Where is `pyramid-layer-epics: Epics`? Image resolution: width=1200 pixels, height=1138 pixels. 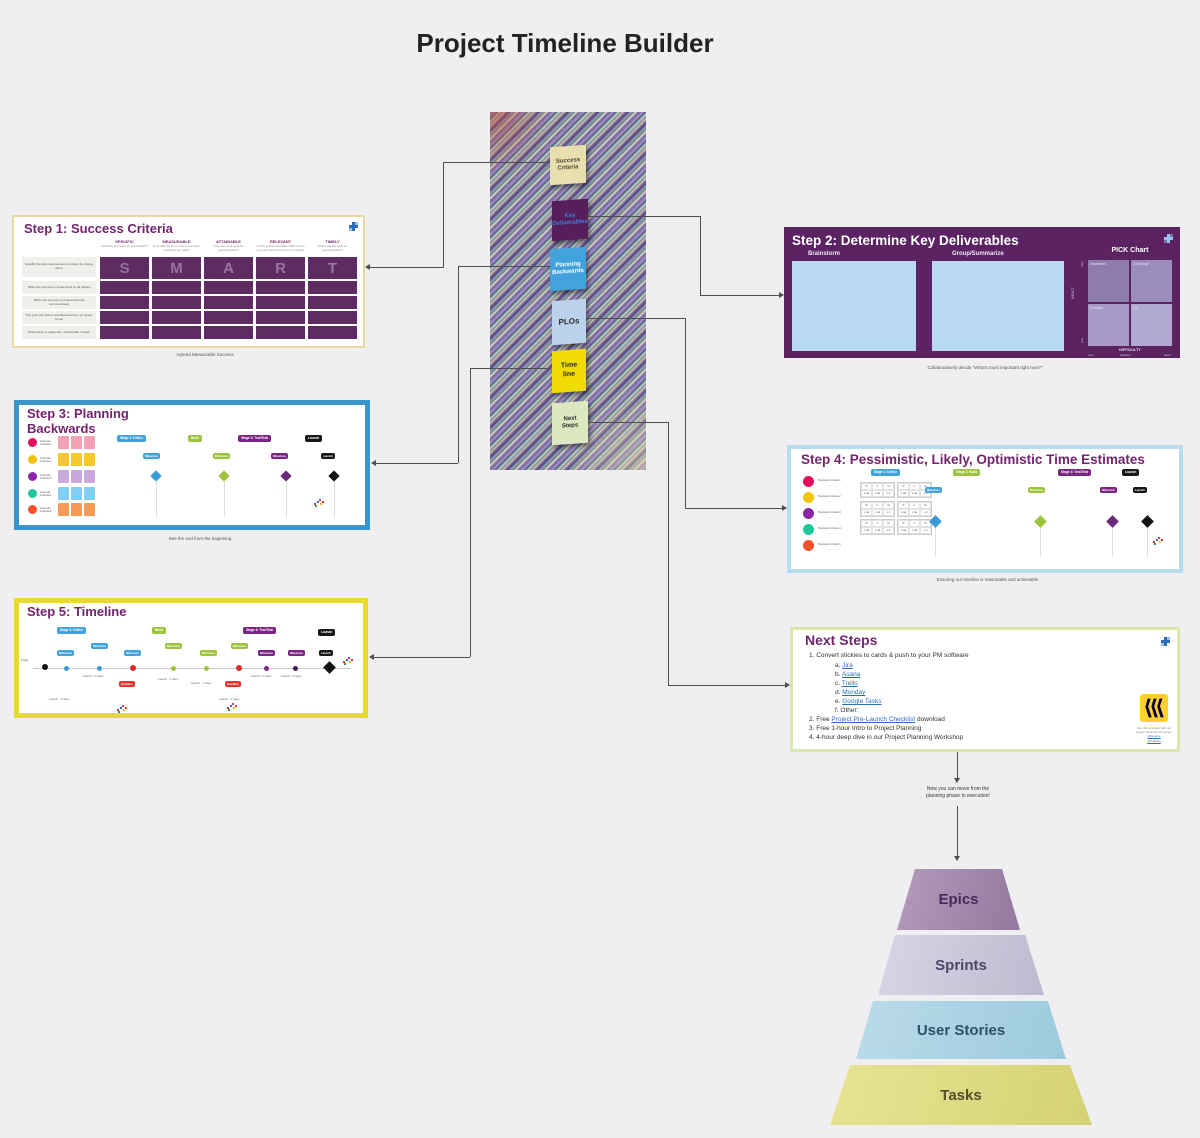 pyramid-layer-epics: Epics is located at coordinates (958, 899).